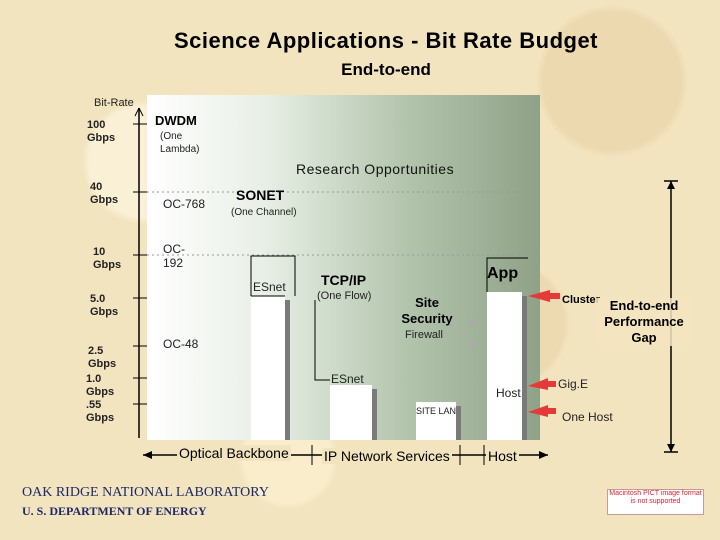 The image size is (720, 540). Describe the element at coordinates (174, 256) in the screenshot. I see `label-oc192: OC-192` at that location.